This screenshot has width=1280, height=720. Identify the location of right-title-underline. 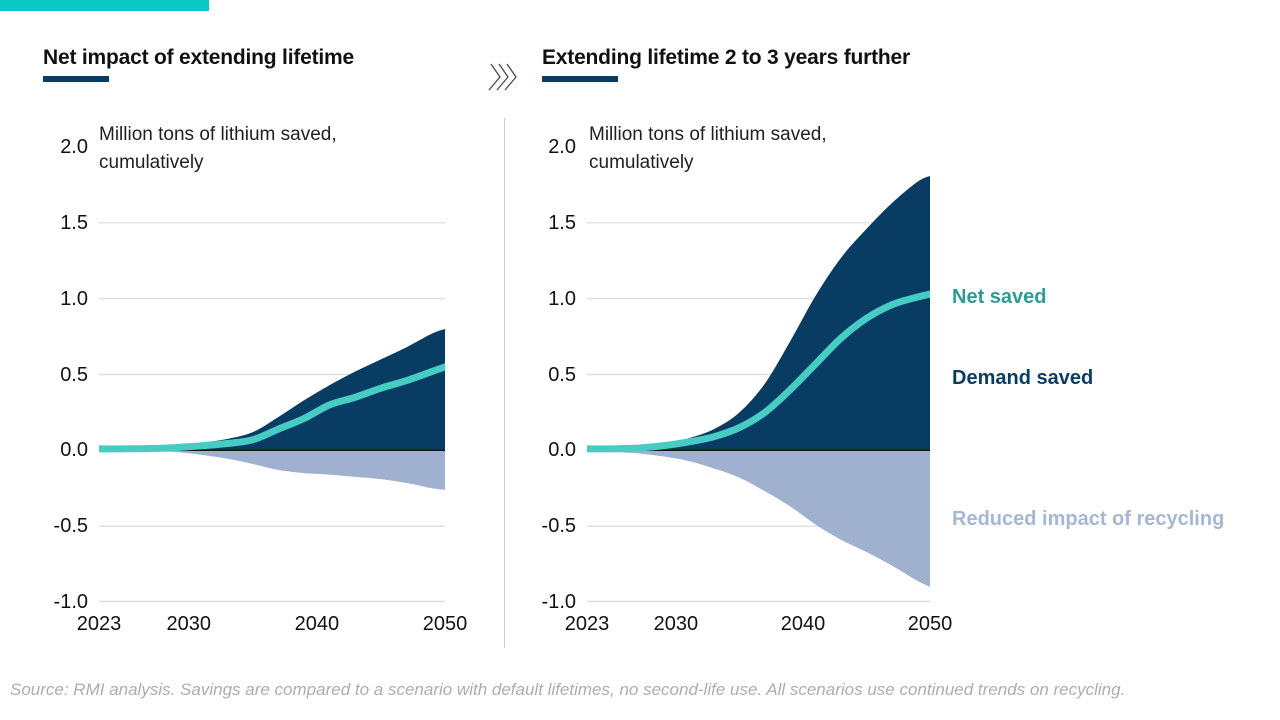
(580, 79).